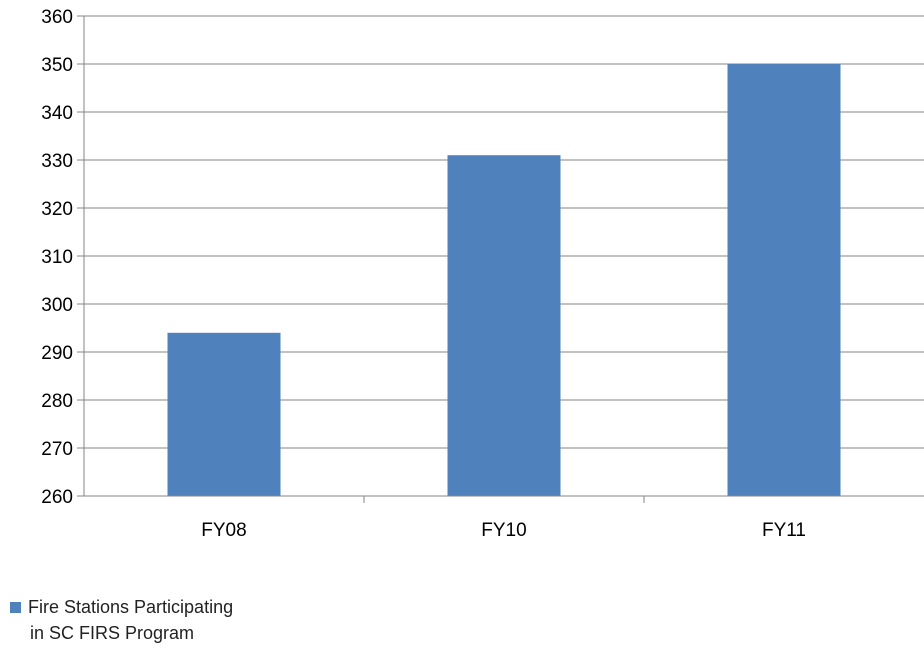 Image resolution: width=924 pixels, height=652 pixels. Describe the element at coordinates (57, 449) in the screenshot. I see `y-tick-label: 270` at that location.